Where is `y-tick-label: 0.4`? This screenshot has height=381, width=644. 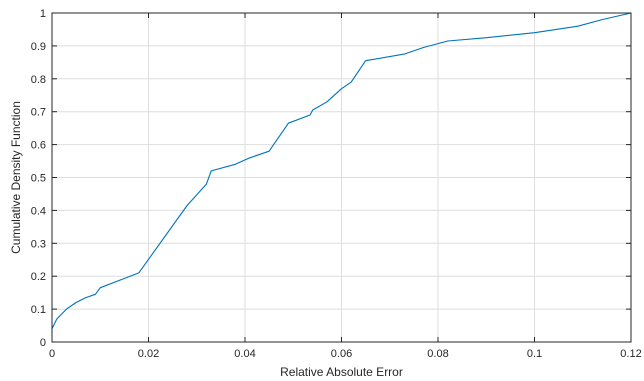
y-tick-label: 0.4 is located at coordinates (38, 211).